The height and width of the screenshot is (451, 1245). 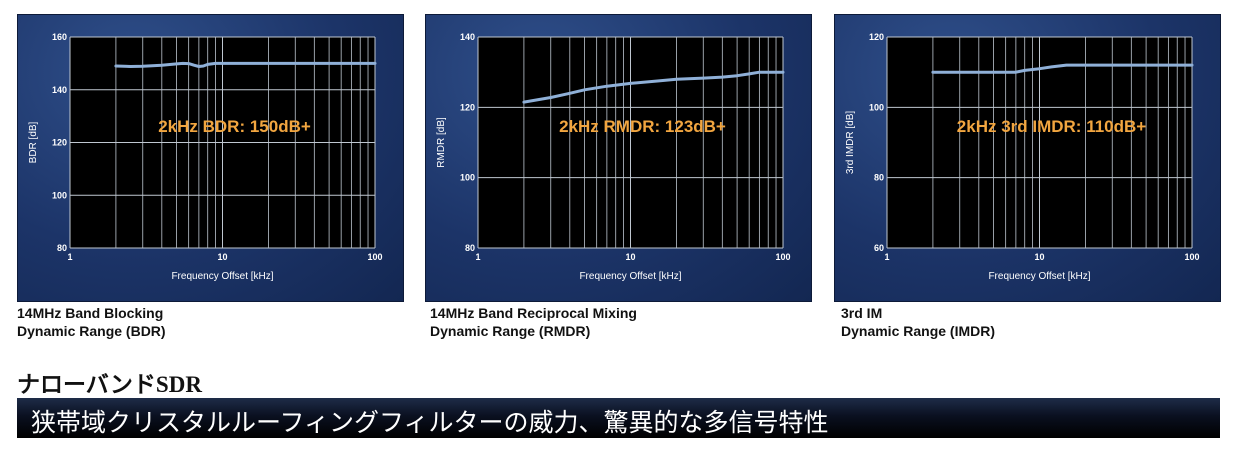 I want to click on caption-imdr: 3rd IM Dynamic Range (IMDR), so click(x=918, y=322).